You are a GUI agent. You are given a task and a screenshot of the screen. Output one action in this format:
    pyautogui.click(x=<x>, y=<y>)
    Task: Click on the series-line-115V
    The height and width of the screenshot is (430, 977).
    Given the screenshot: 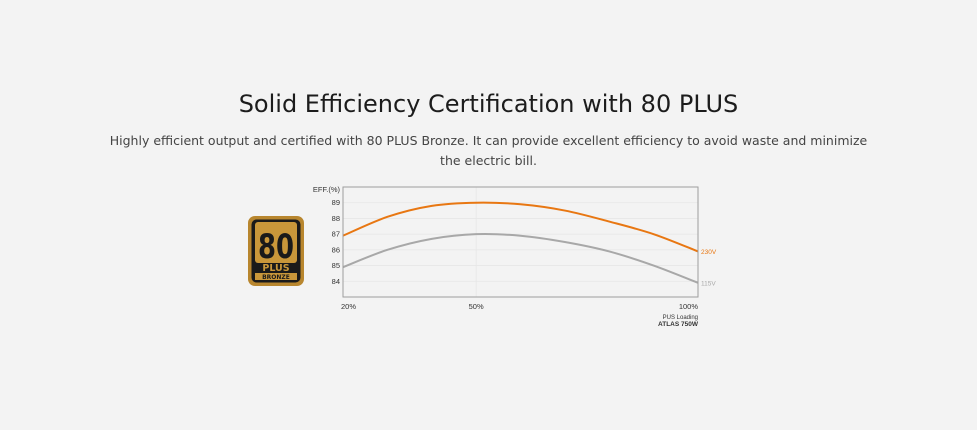 What is the action you would take?
    pyautogui.click(x=520, y=258)
    